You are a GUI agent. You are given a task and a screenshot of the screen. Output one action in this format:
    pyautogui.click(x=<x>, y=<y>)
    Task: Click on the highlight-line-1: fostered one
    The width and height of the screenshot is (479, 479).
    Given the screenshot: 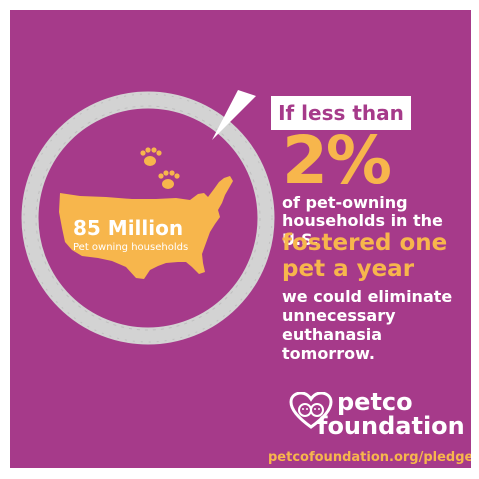 What is the action you would take?
    pyautogui.click(x=365, y=243)
    